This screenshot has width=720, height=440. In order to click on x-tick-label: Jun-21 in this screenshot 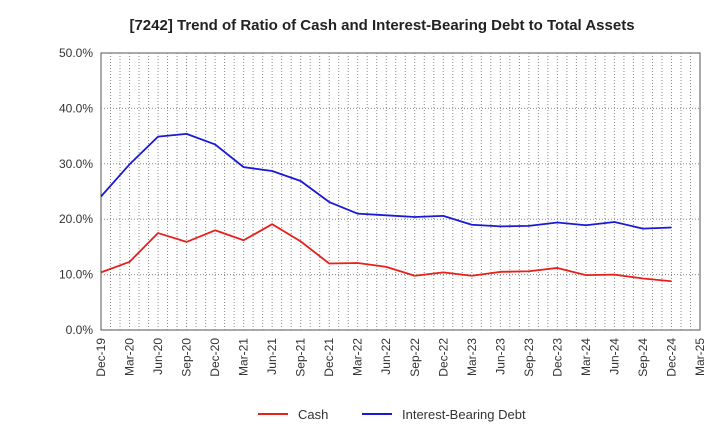, I will do `click(272, 356)`.